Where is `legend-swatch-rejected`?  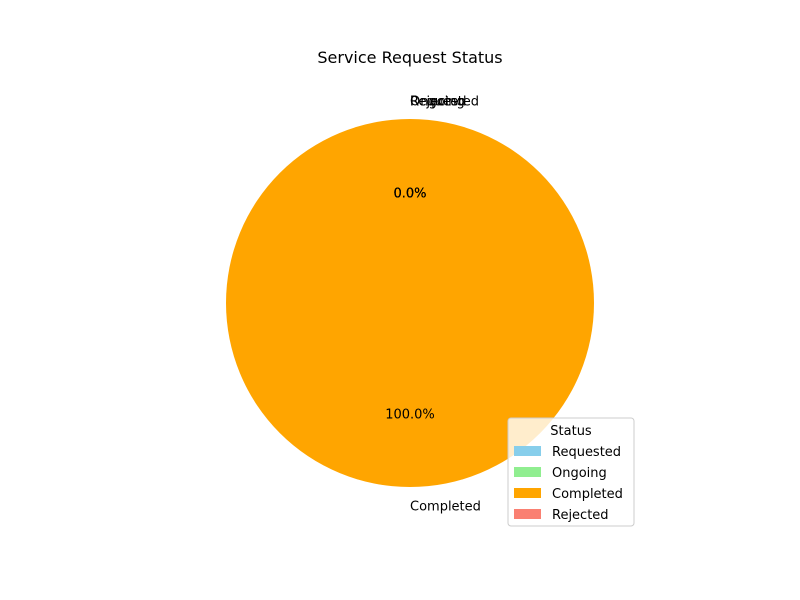
legend-swatch-rejected is located at coordinates (527, 514).